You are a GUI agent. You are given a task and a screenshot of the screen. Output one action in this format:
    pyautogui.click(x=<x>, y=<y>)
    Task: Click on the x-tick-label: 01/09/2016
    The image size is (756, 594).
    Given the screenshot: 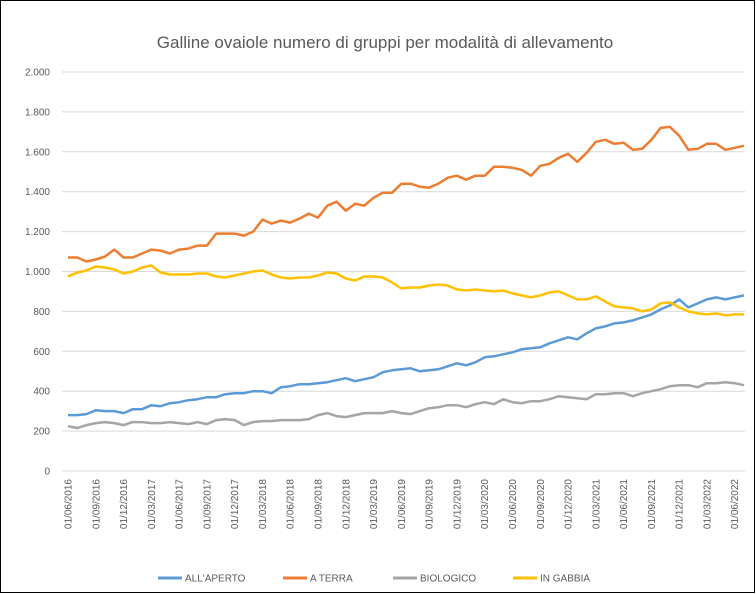 What is the action you would take?
    pyautogui.click(x=96, y=504)
    